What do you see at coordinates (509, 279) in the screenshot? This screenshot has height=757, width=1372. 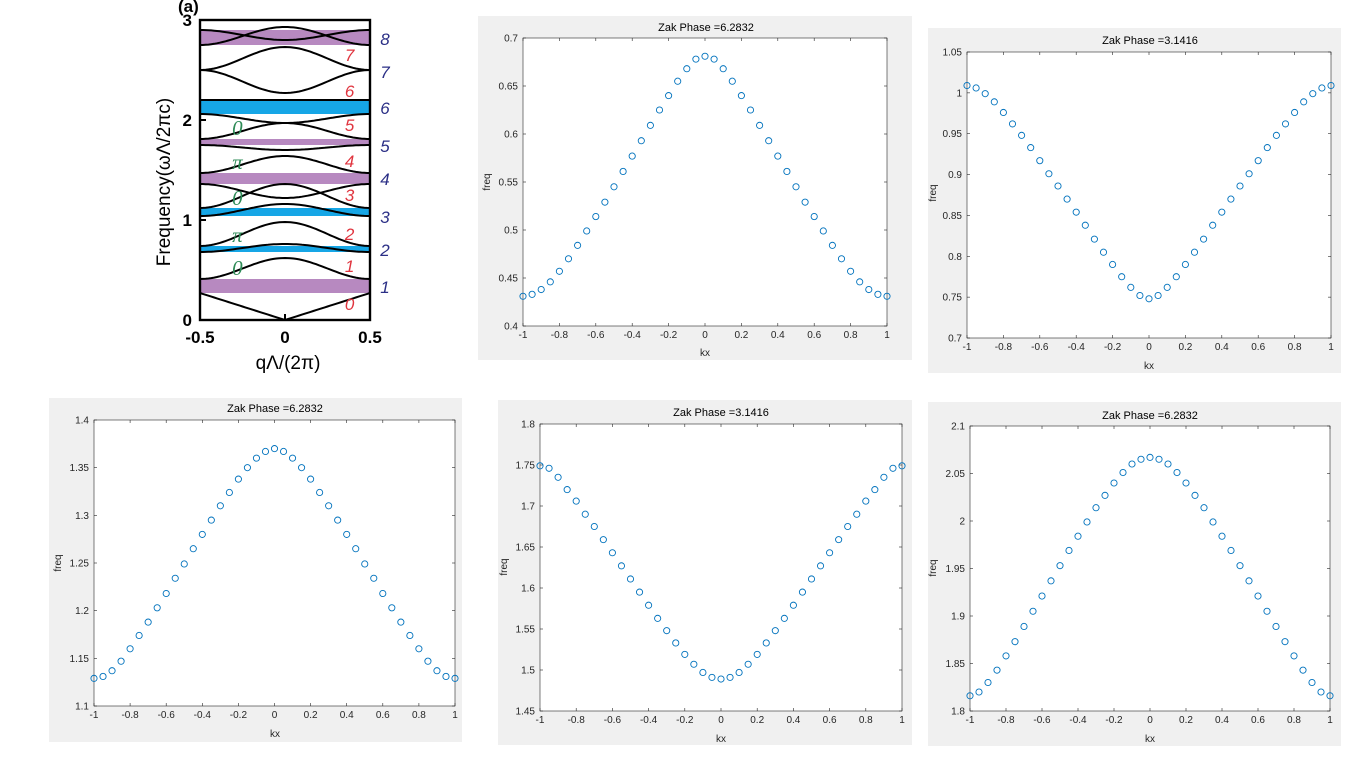 I see `y-tick-label: 0.45` at bounding box center [509, 279].